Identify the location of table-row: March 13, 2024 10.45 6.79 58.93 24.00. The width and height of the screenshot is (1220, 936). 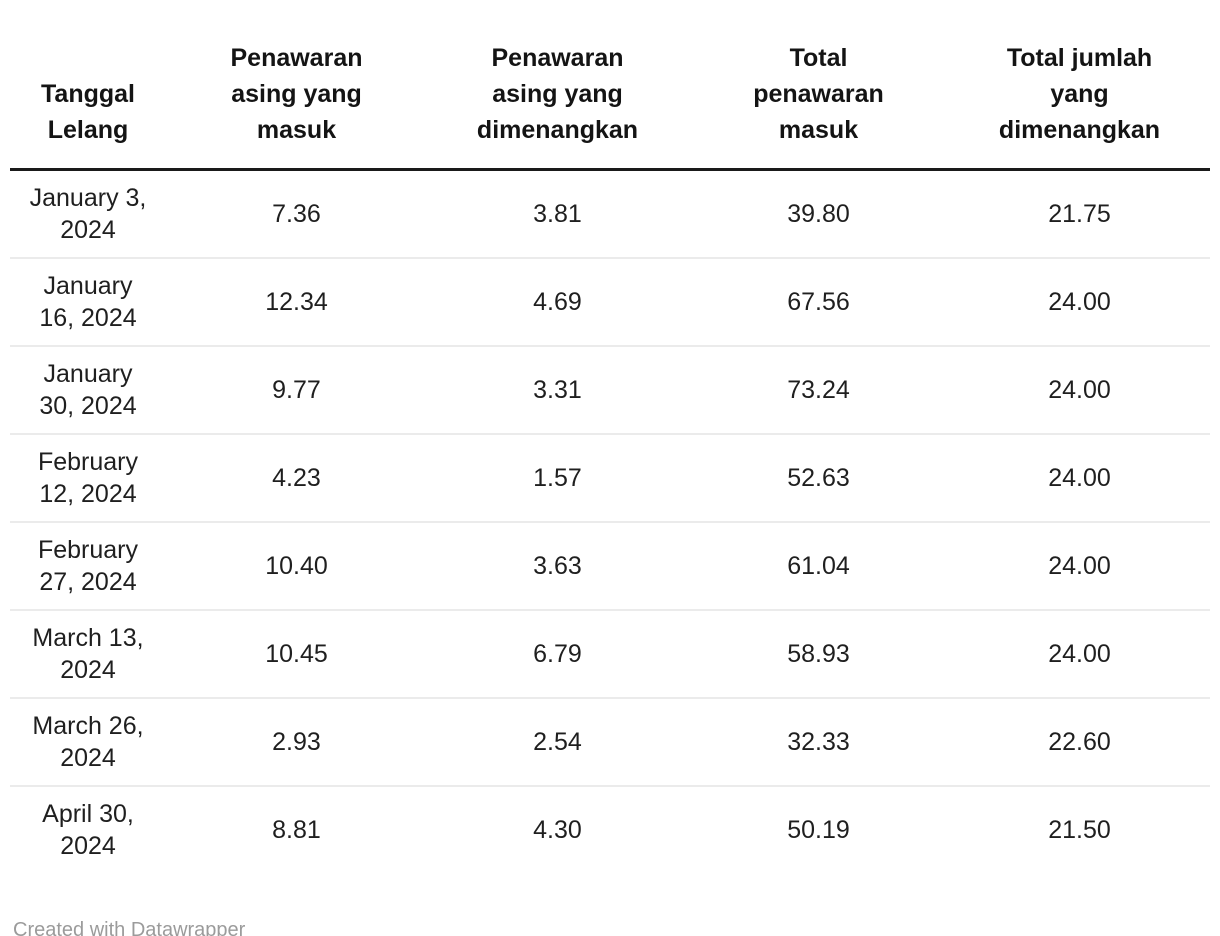
(610, 654).